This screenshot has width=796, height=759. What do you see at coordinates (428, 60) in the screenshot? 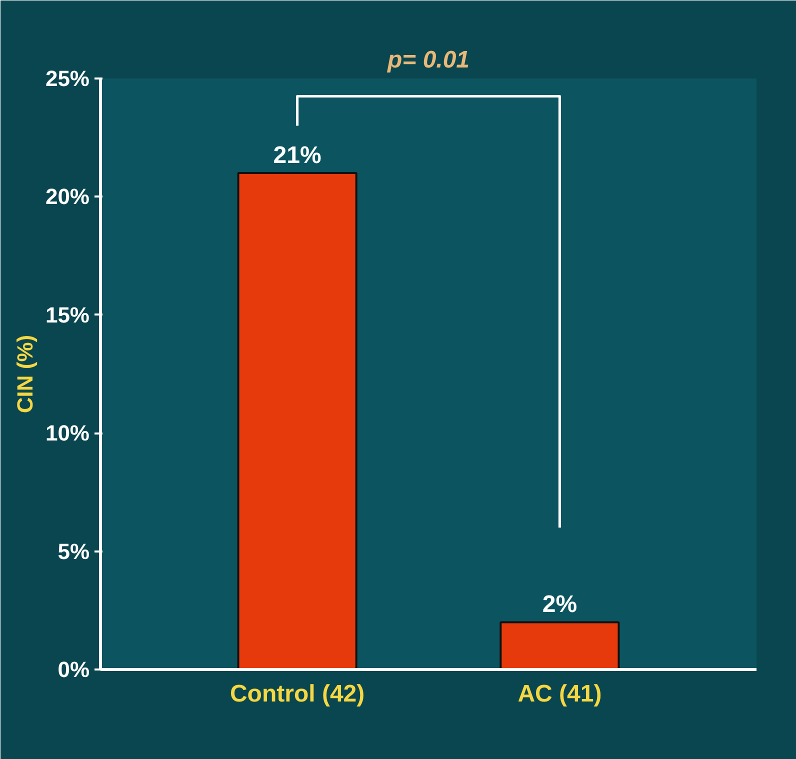
I see `text: p= 0.01` at bounding box center [428, 60].